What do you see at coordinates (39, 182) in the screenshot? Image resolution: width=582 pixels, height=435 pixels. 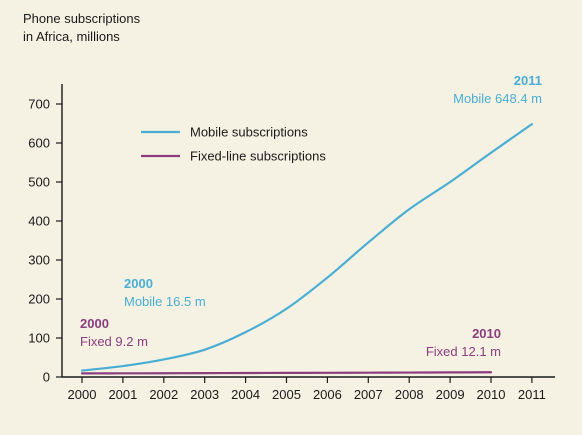 I see `y-tick-label: 500` at bounding box center [39, 182].